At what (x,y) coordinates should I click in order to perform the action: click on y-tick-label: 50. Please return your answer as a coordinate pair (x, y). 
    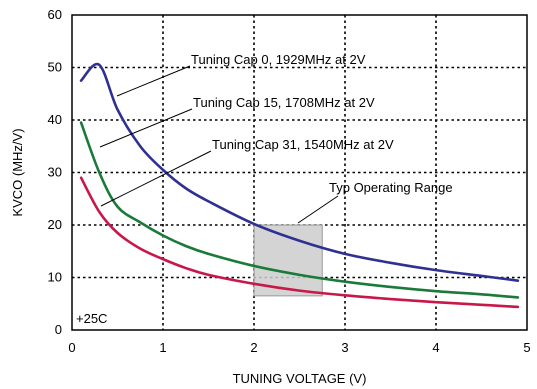
    Looking at the image, I should click on (55, 67).